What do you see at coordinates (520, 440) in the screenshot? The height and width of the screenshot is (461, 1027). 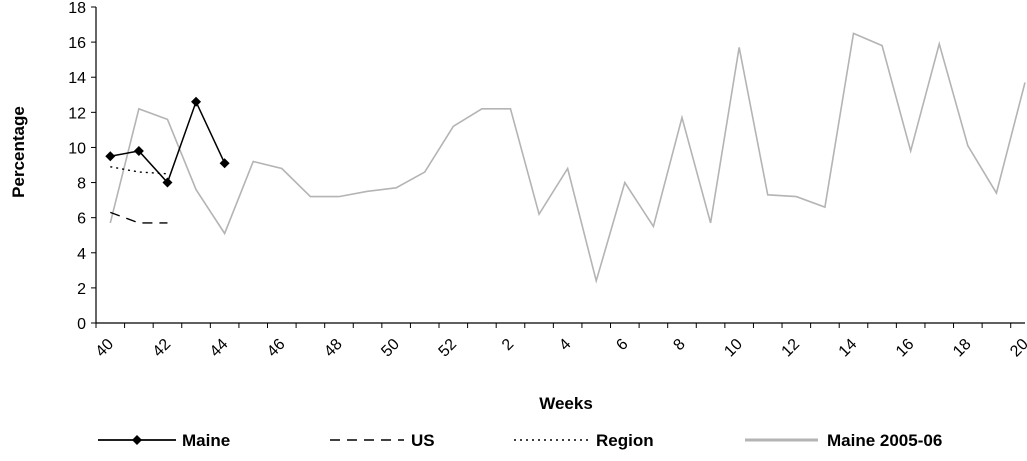 I see `legend: Maine US Region Maine 2005-06` at bounding box center [520, 440].